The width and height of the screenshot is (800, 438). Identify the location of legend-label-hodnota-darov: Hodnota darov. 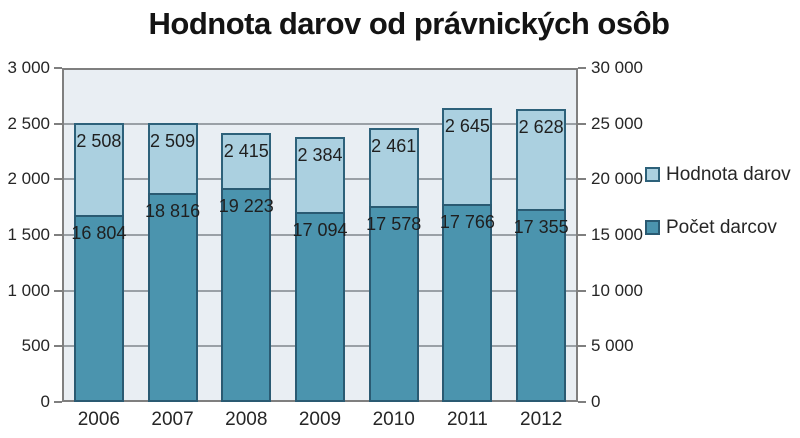
(728, 174).